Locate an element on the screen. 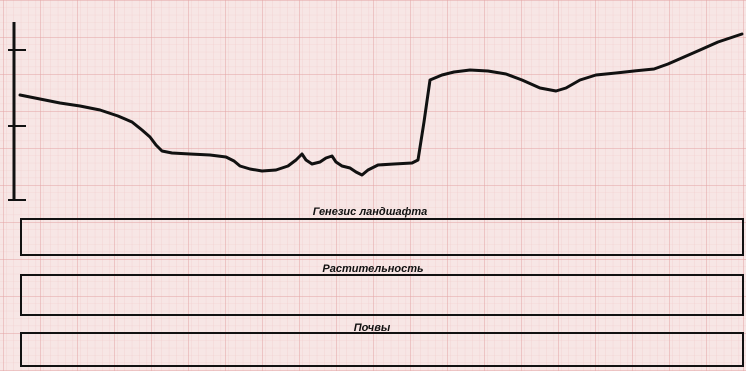 This screenshot has width=746, height=371. band-box-soils is located at coordinates (382, 349).